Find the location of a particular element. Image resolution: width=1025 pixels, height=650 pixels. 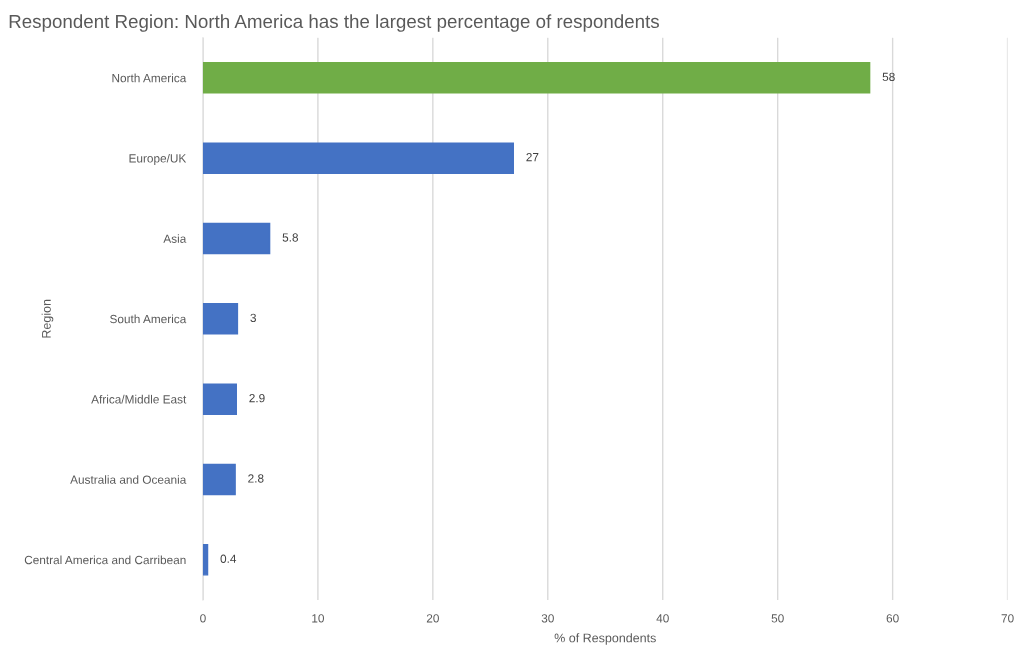

y-axis-title: Region is located at coordinates (47, 318).